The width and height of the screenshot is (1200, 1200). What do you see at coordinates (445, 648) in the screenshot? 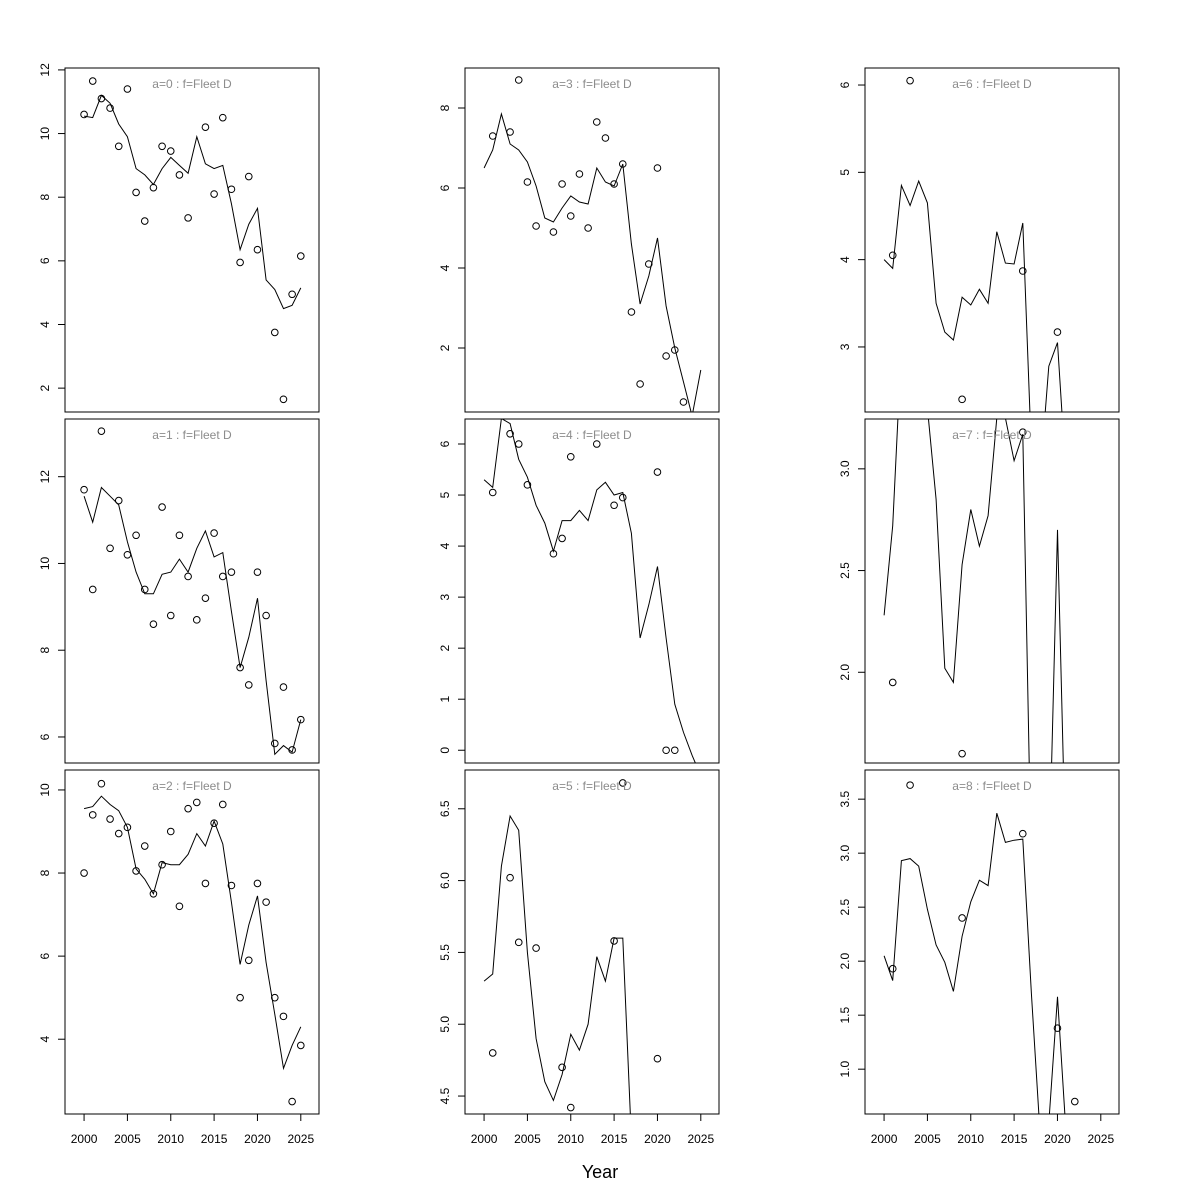
I see `y-tick-label: 2` at bounding box center [445, 648].